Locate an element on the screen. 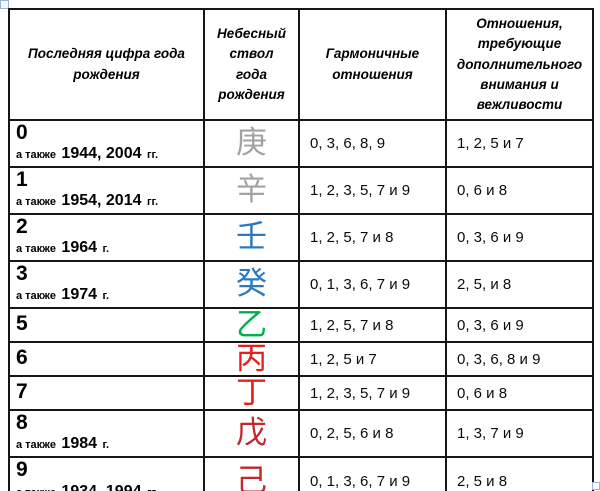 This screenshot has width=600, height=491. also-years-line: а также 1954, 2014 гг. is located at coordinates (106, 201).